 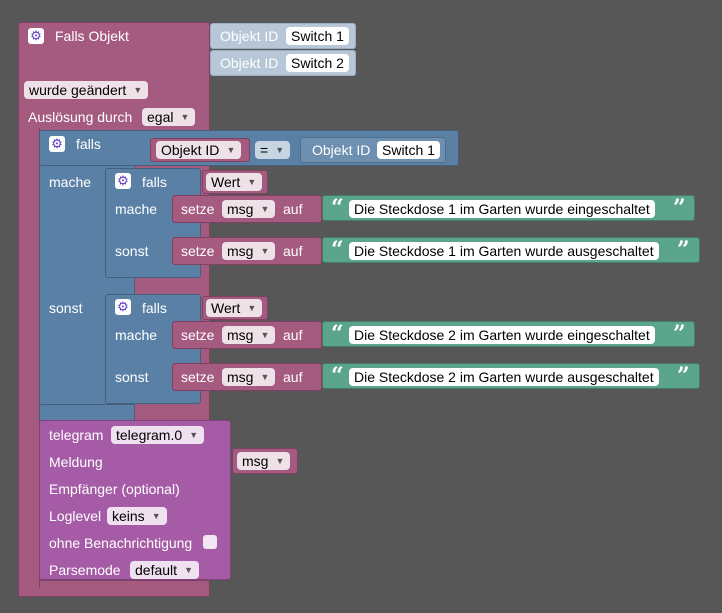 What do you see at coordinates (85, 570) in the screenshot?
I see `parsemode-label: Parsemode` at bounding box center [85, 570].